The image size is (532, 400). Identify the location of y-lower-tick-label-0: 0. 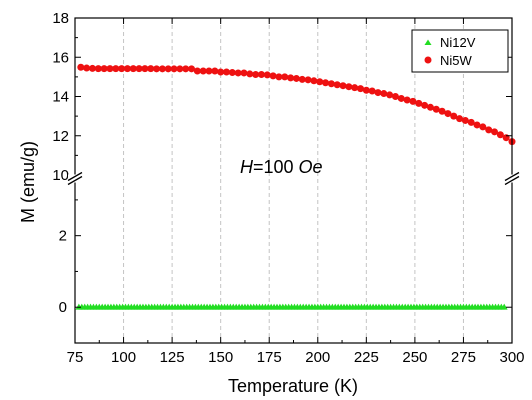
(63, 307).